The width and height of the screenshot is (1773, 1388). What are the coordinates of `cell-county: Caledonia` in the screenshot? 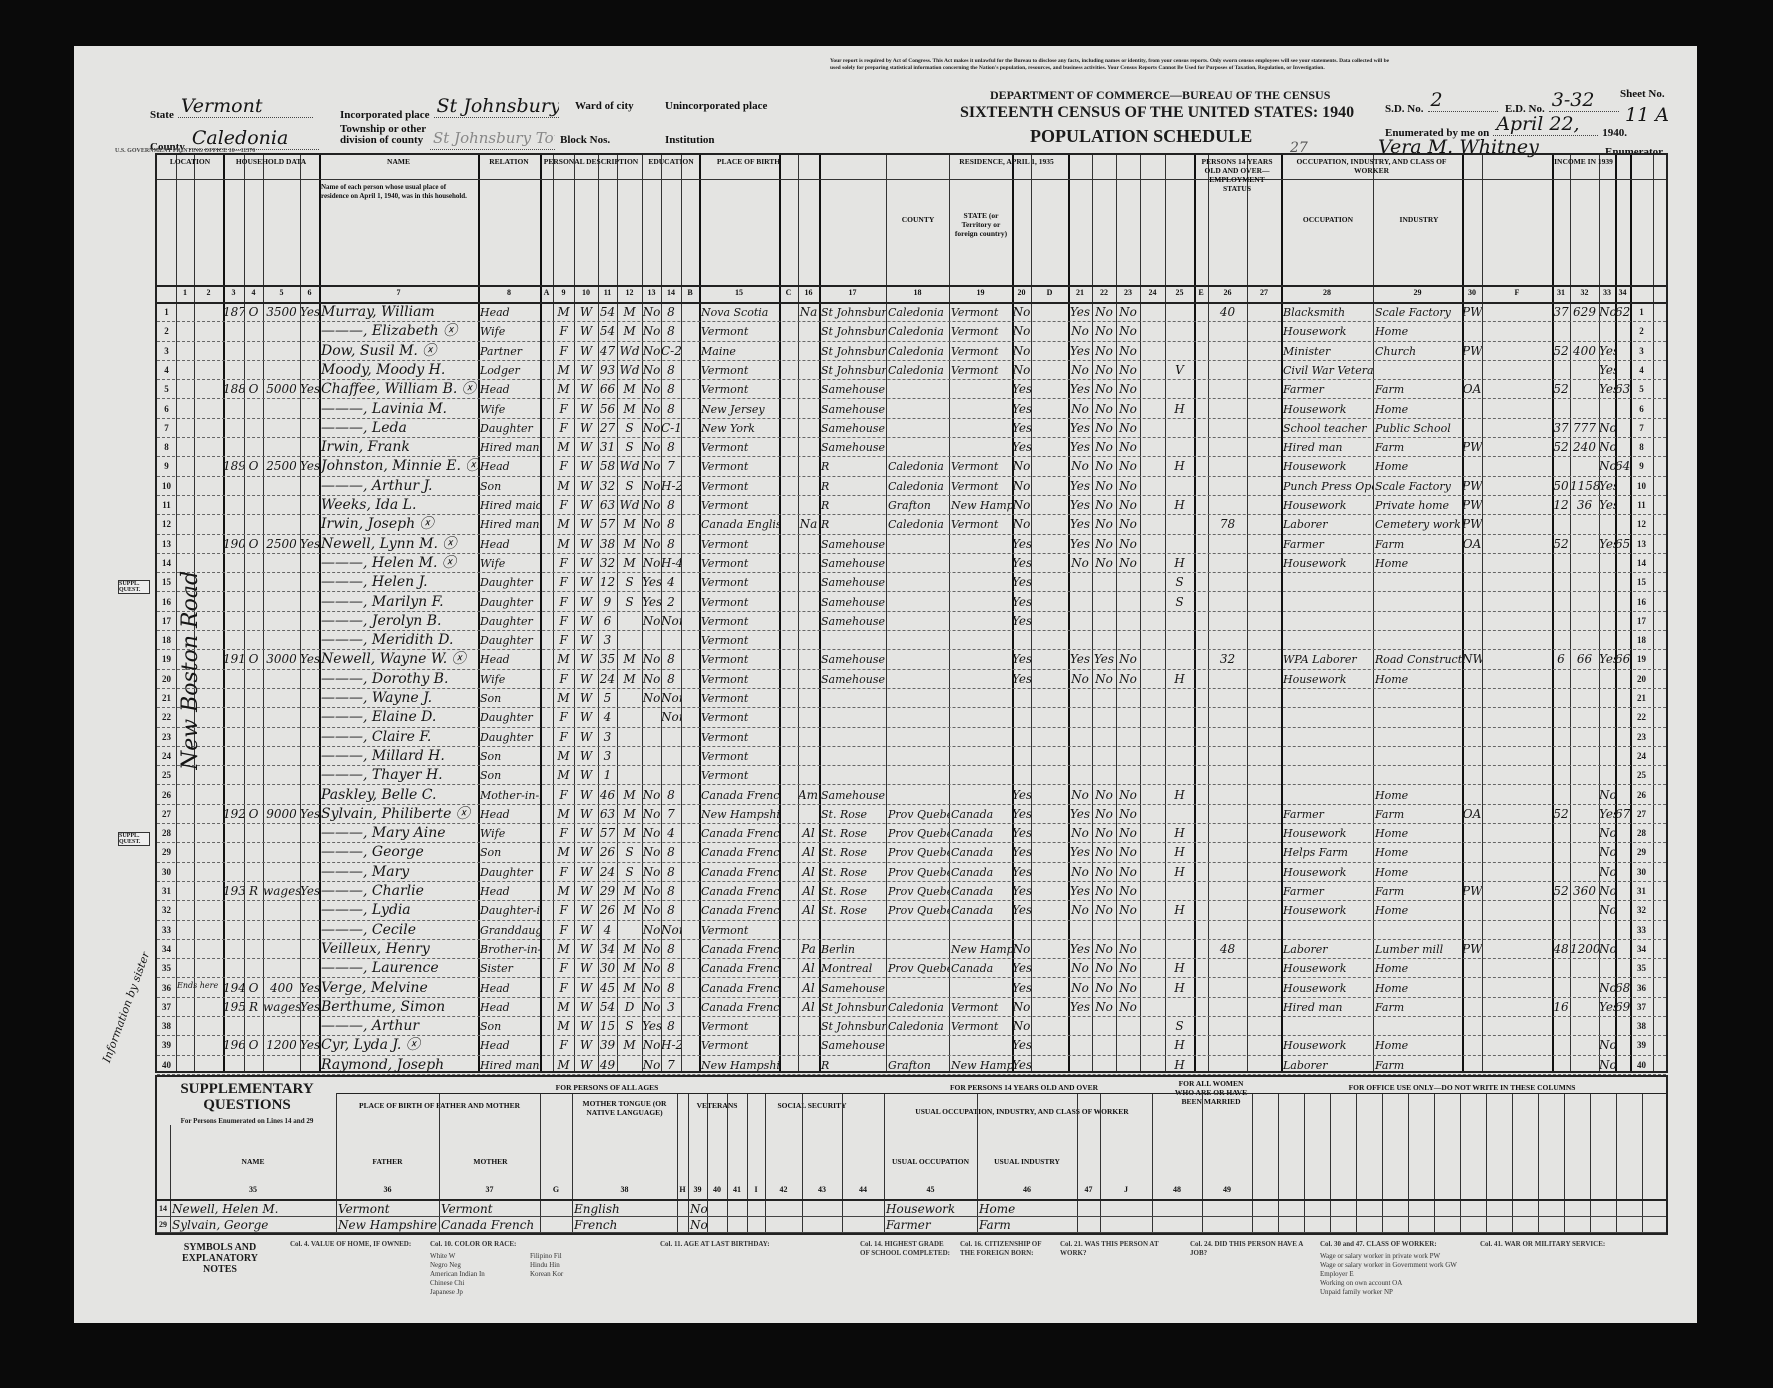 It's located at (916, 1027).